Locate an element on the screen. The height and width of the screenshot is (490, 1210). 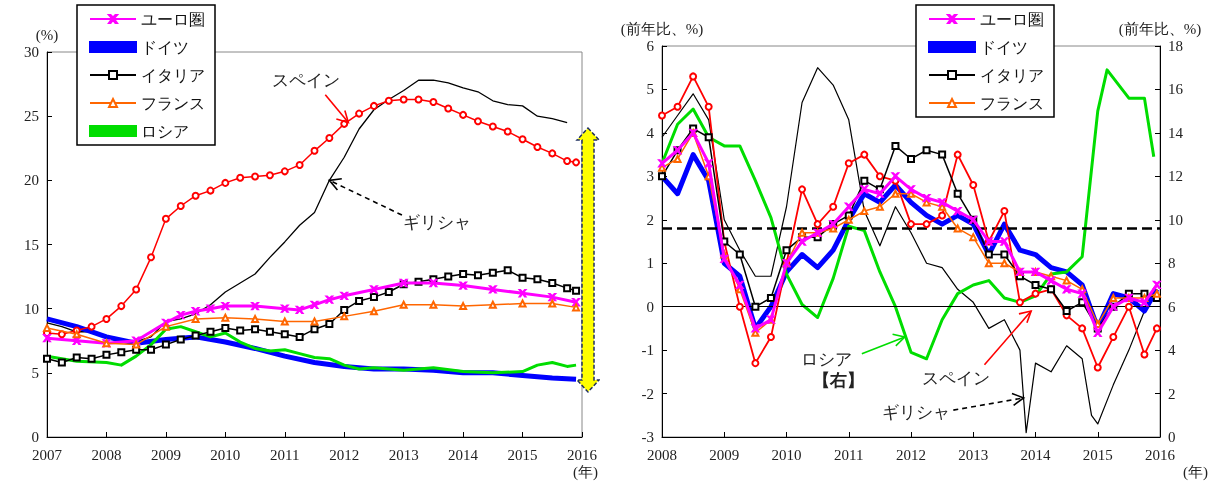
y-tick-label: -1 is located at coordinates (647, 350).